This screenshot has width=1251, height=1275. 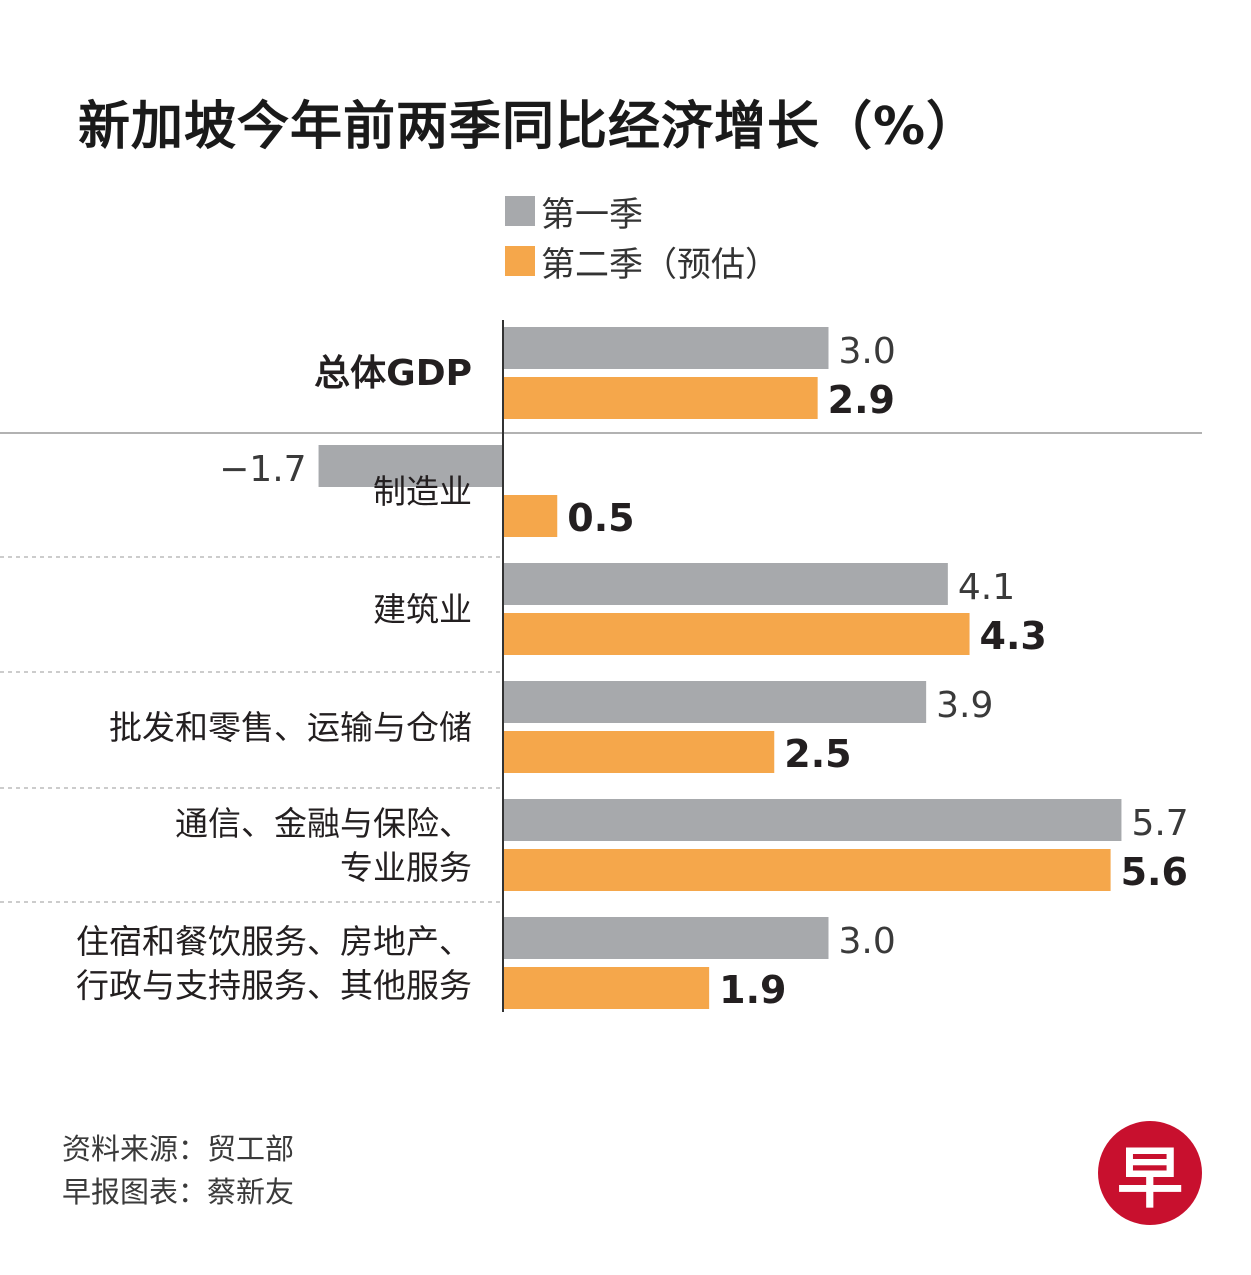 I want to click on source-note: 资料来源：贸工部 早报图表：蔡新友, so click(x=178, y=1171).